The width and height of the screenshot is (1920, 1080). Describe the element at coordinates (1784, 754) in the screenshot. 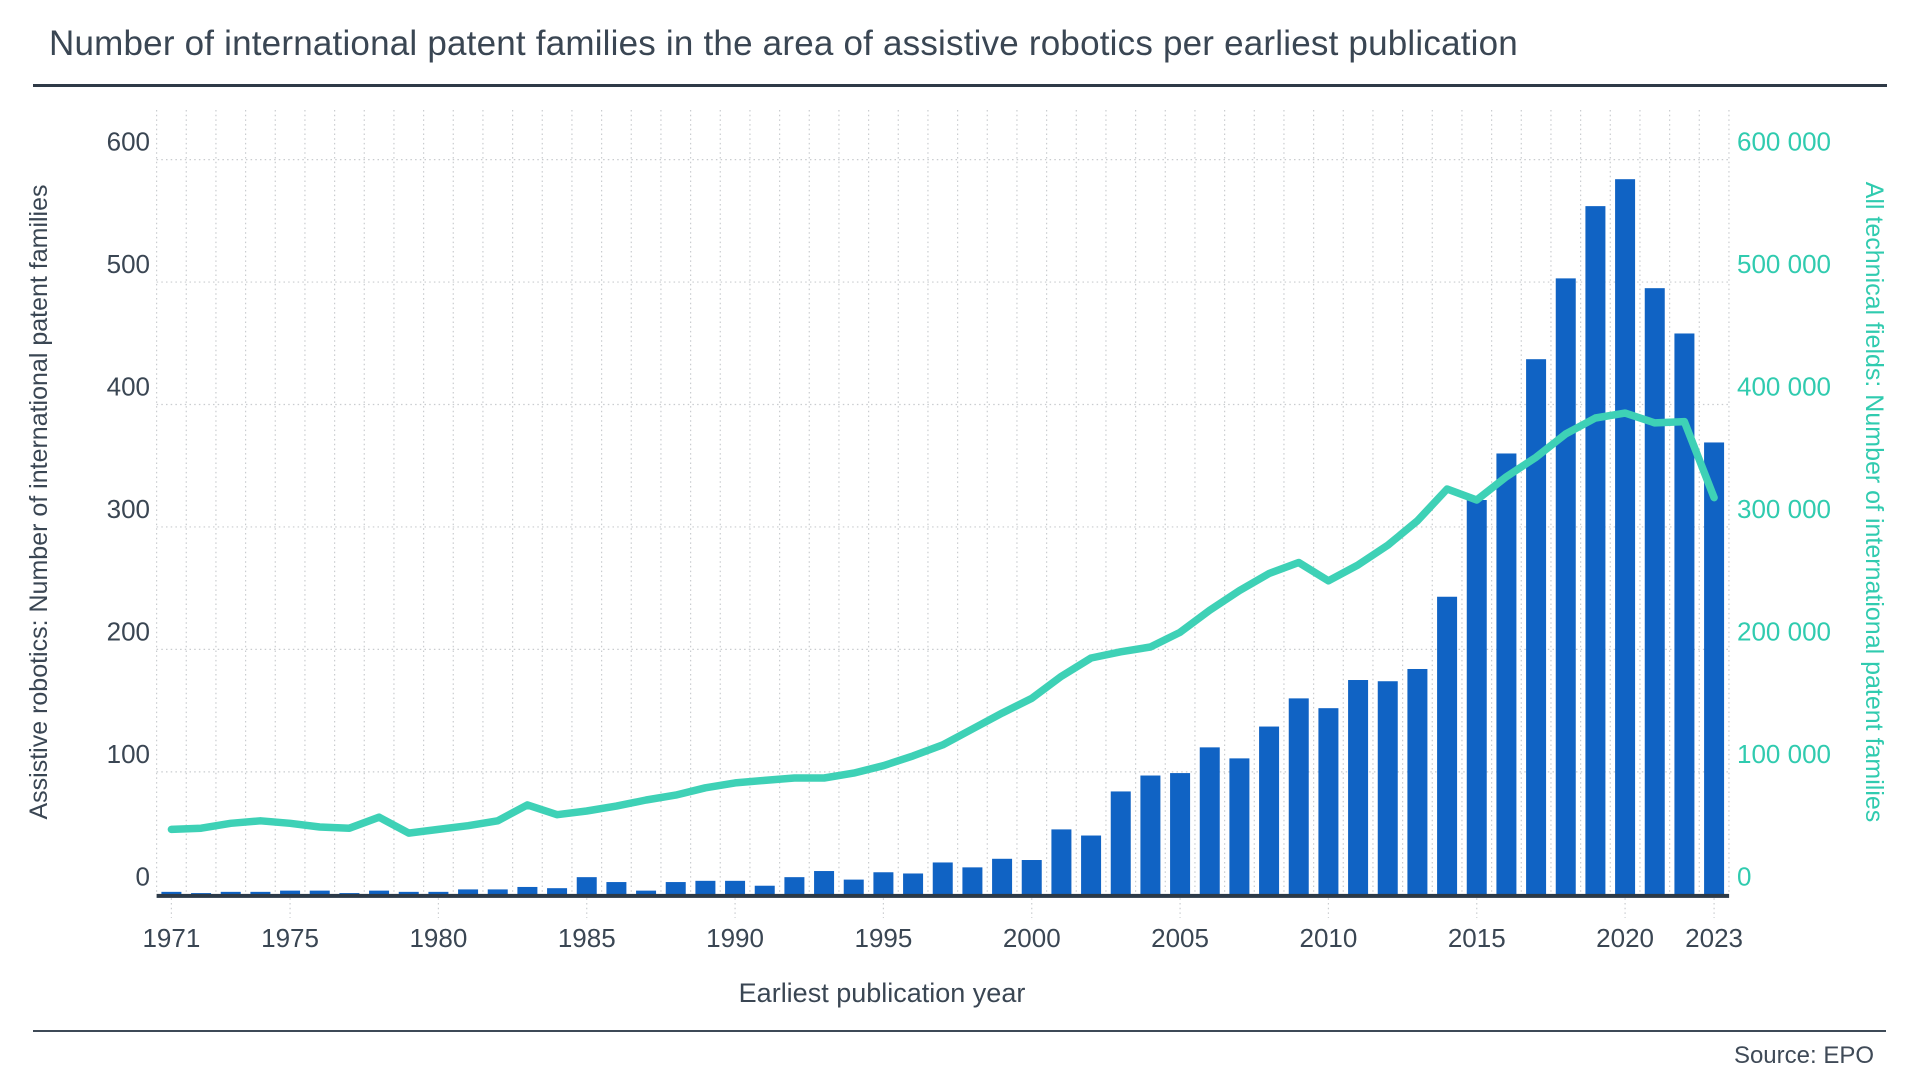

I see `y-right-tick-label: 100 000` at that location.